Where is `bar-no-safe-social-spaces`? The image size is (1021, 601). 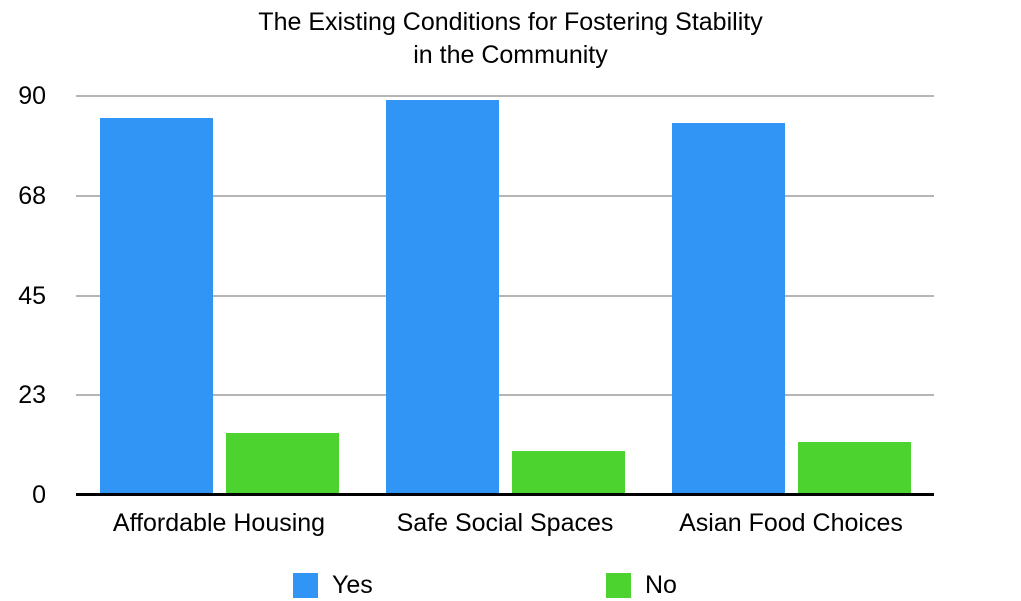 bar-no-safe-social-spaces is located at coordinates (568, 472).